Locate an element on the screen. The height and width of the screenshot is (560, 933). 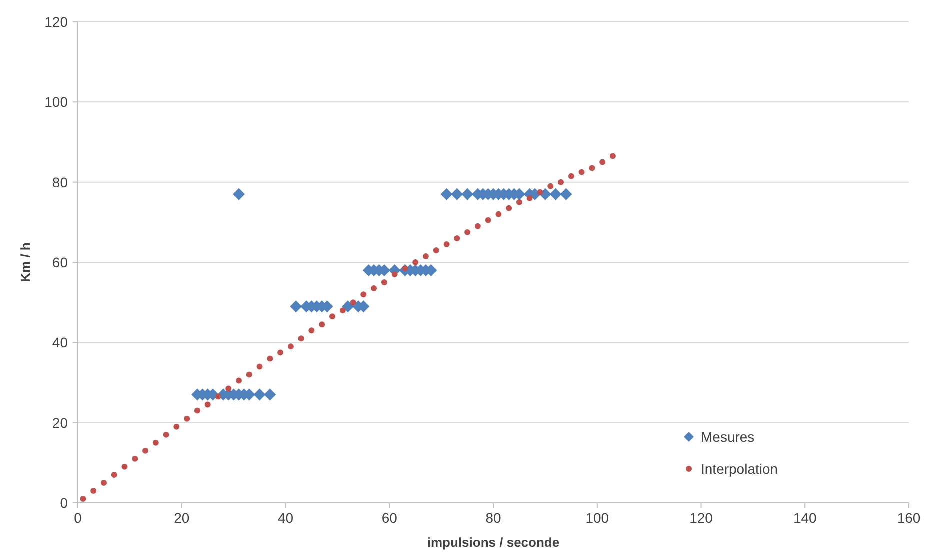
x-tick-label: 100 is located at coordinates (598, 518).